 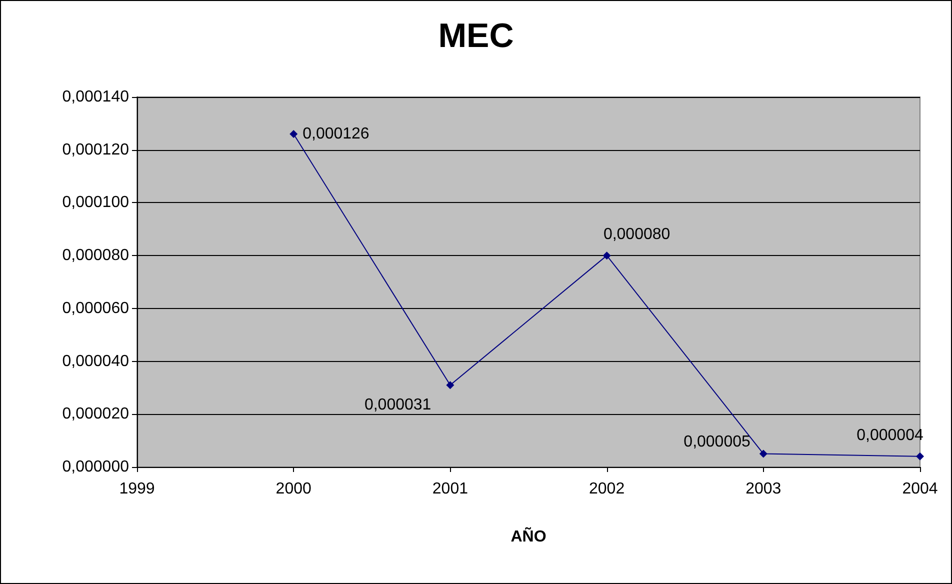 What do you see at coordinates (137, 489) in the screenshot?
I see `x-tick-label: 1999` at bounding box center [137, 489].